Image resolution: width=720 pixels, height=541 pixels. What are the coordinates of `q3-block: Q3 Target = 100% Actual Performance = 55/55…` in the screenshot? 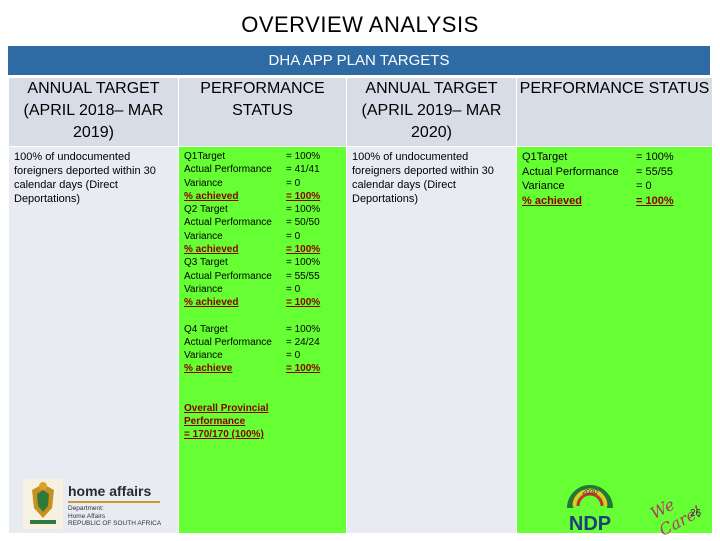 It's located at (262, 282).